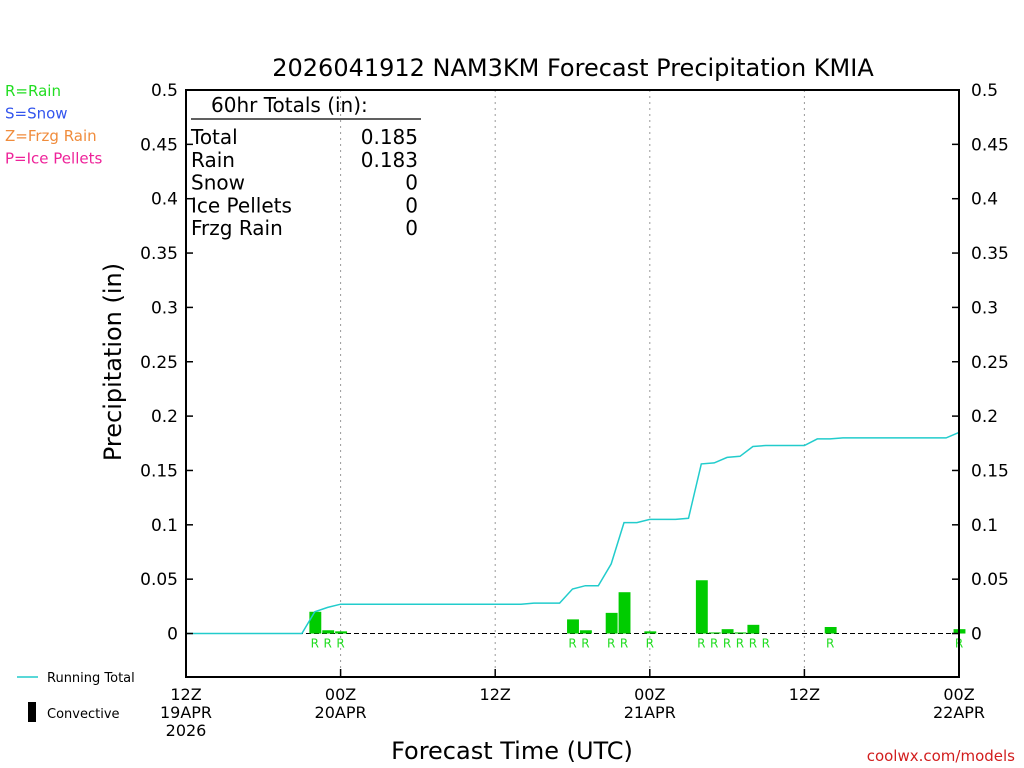 The image size is (1024, 768). I want to click on convective-legend-label: Convective, so click(83, 714).